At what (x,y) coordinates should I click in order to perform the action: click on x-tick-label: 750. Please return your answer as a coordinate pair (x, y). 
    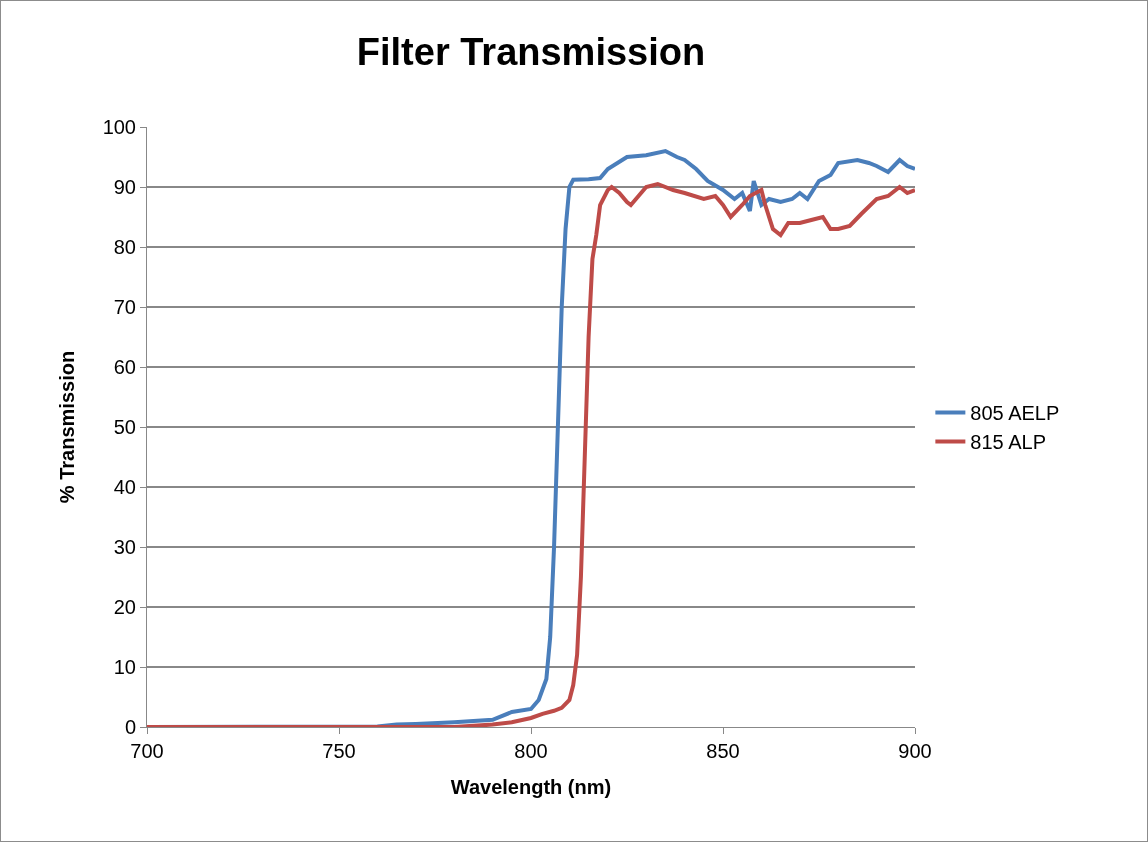
    Looking at the image, I should click on (339, 751).